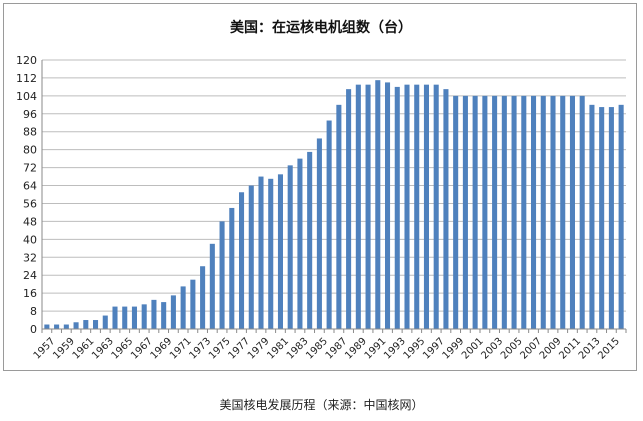 The height and width of the screenshot is (421, 643). Describe the element at coordinates (162, 349) in the screenshot. I see `x-tick-label: 1969` at that location.